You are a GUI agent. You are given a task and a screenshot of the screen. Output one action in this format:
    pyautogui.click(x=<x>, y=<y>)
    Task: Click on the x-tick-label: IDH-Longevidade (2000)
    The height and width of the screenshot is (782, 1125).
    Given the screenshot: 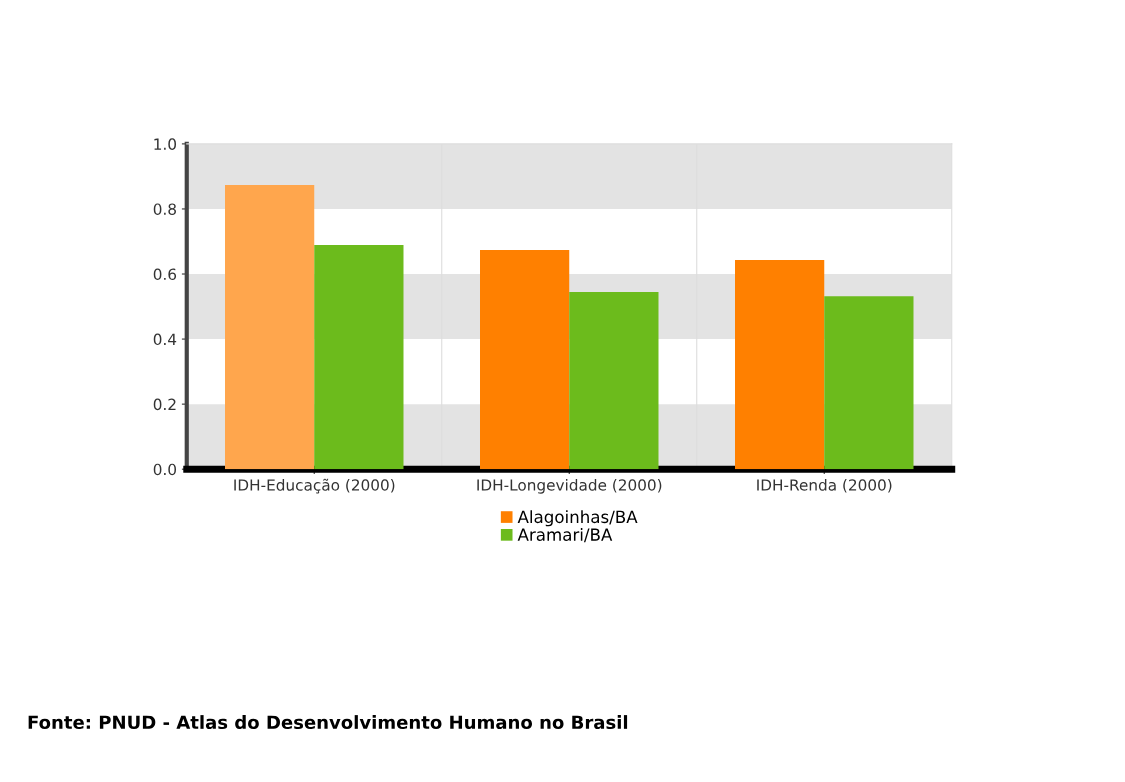 What is the action you would take?
    pyautogui.click(x=569, y=486)
    